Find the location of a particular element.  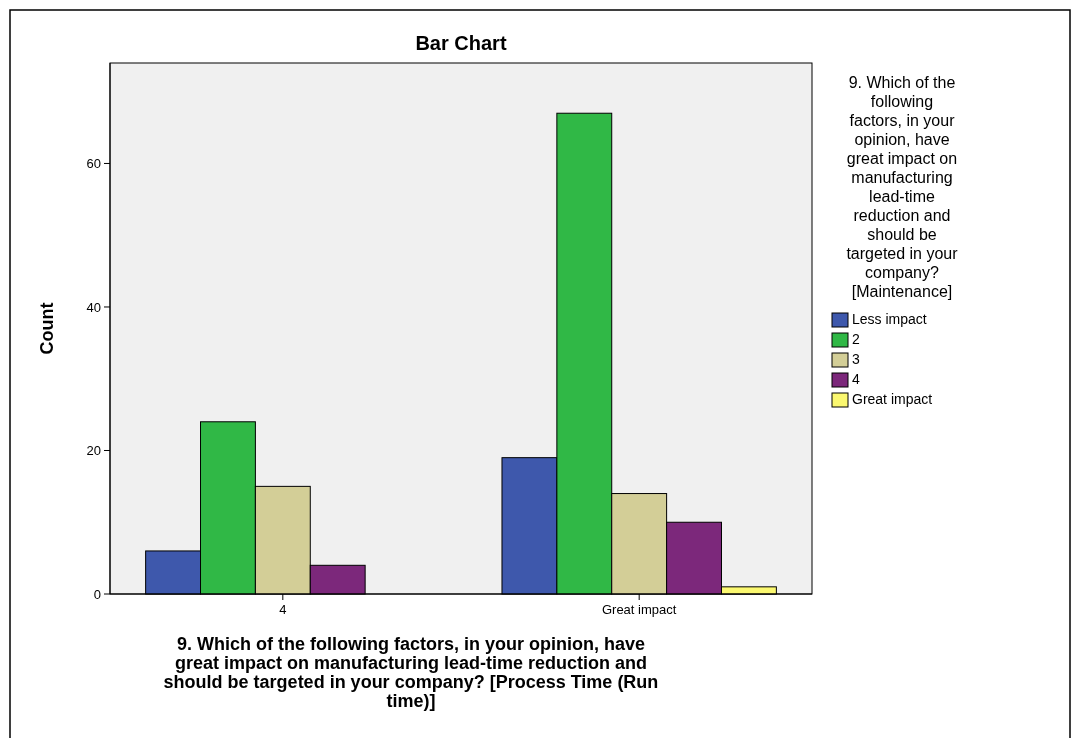

y-tick-label: 60 is located at coordinates (93, 164).